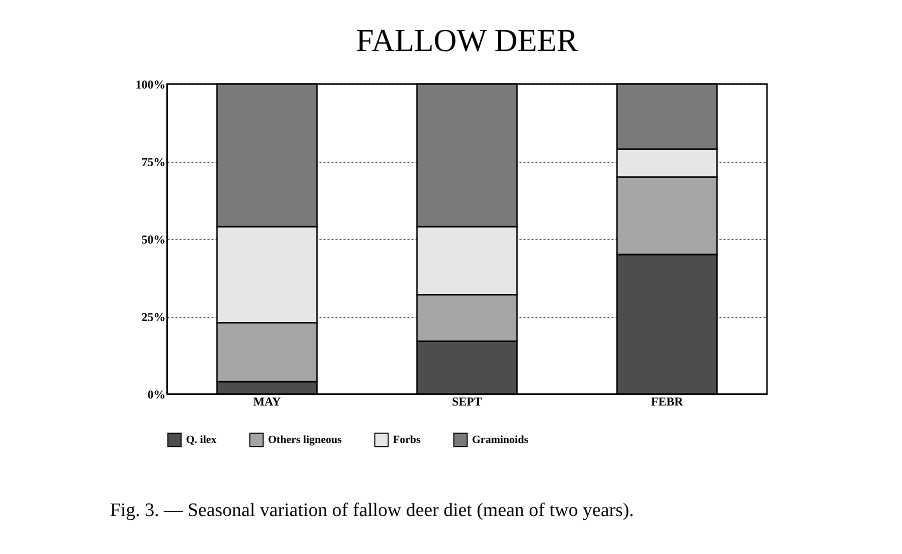 Image resolution: width=902 pixels, height=554 pixels. I want to click on caption: Fig. 3. — Seasonal variation of fallow deer diet (mean of two years)., so click(372, 511).